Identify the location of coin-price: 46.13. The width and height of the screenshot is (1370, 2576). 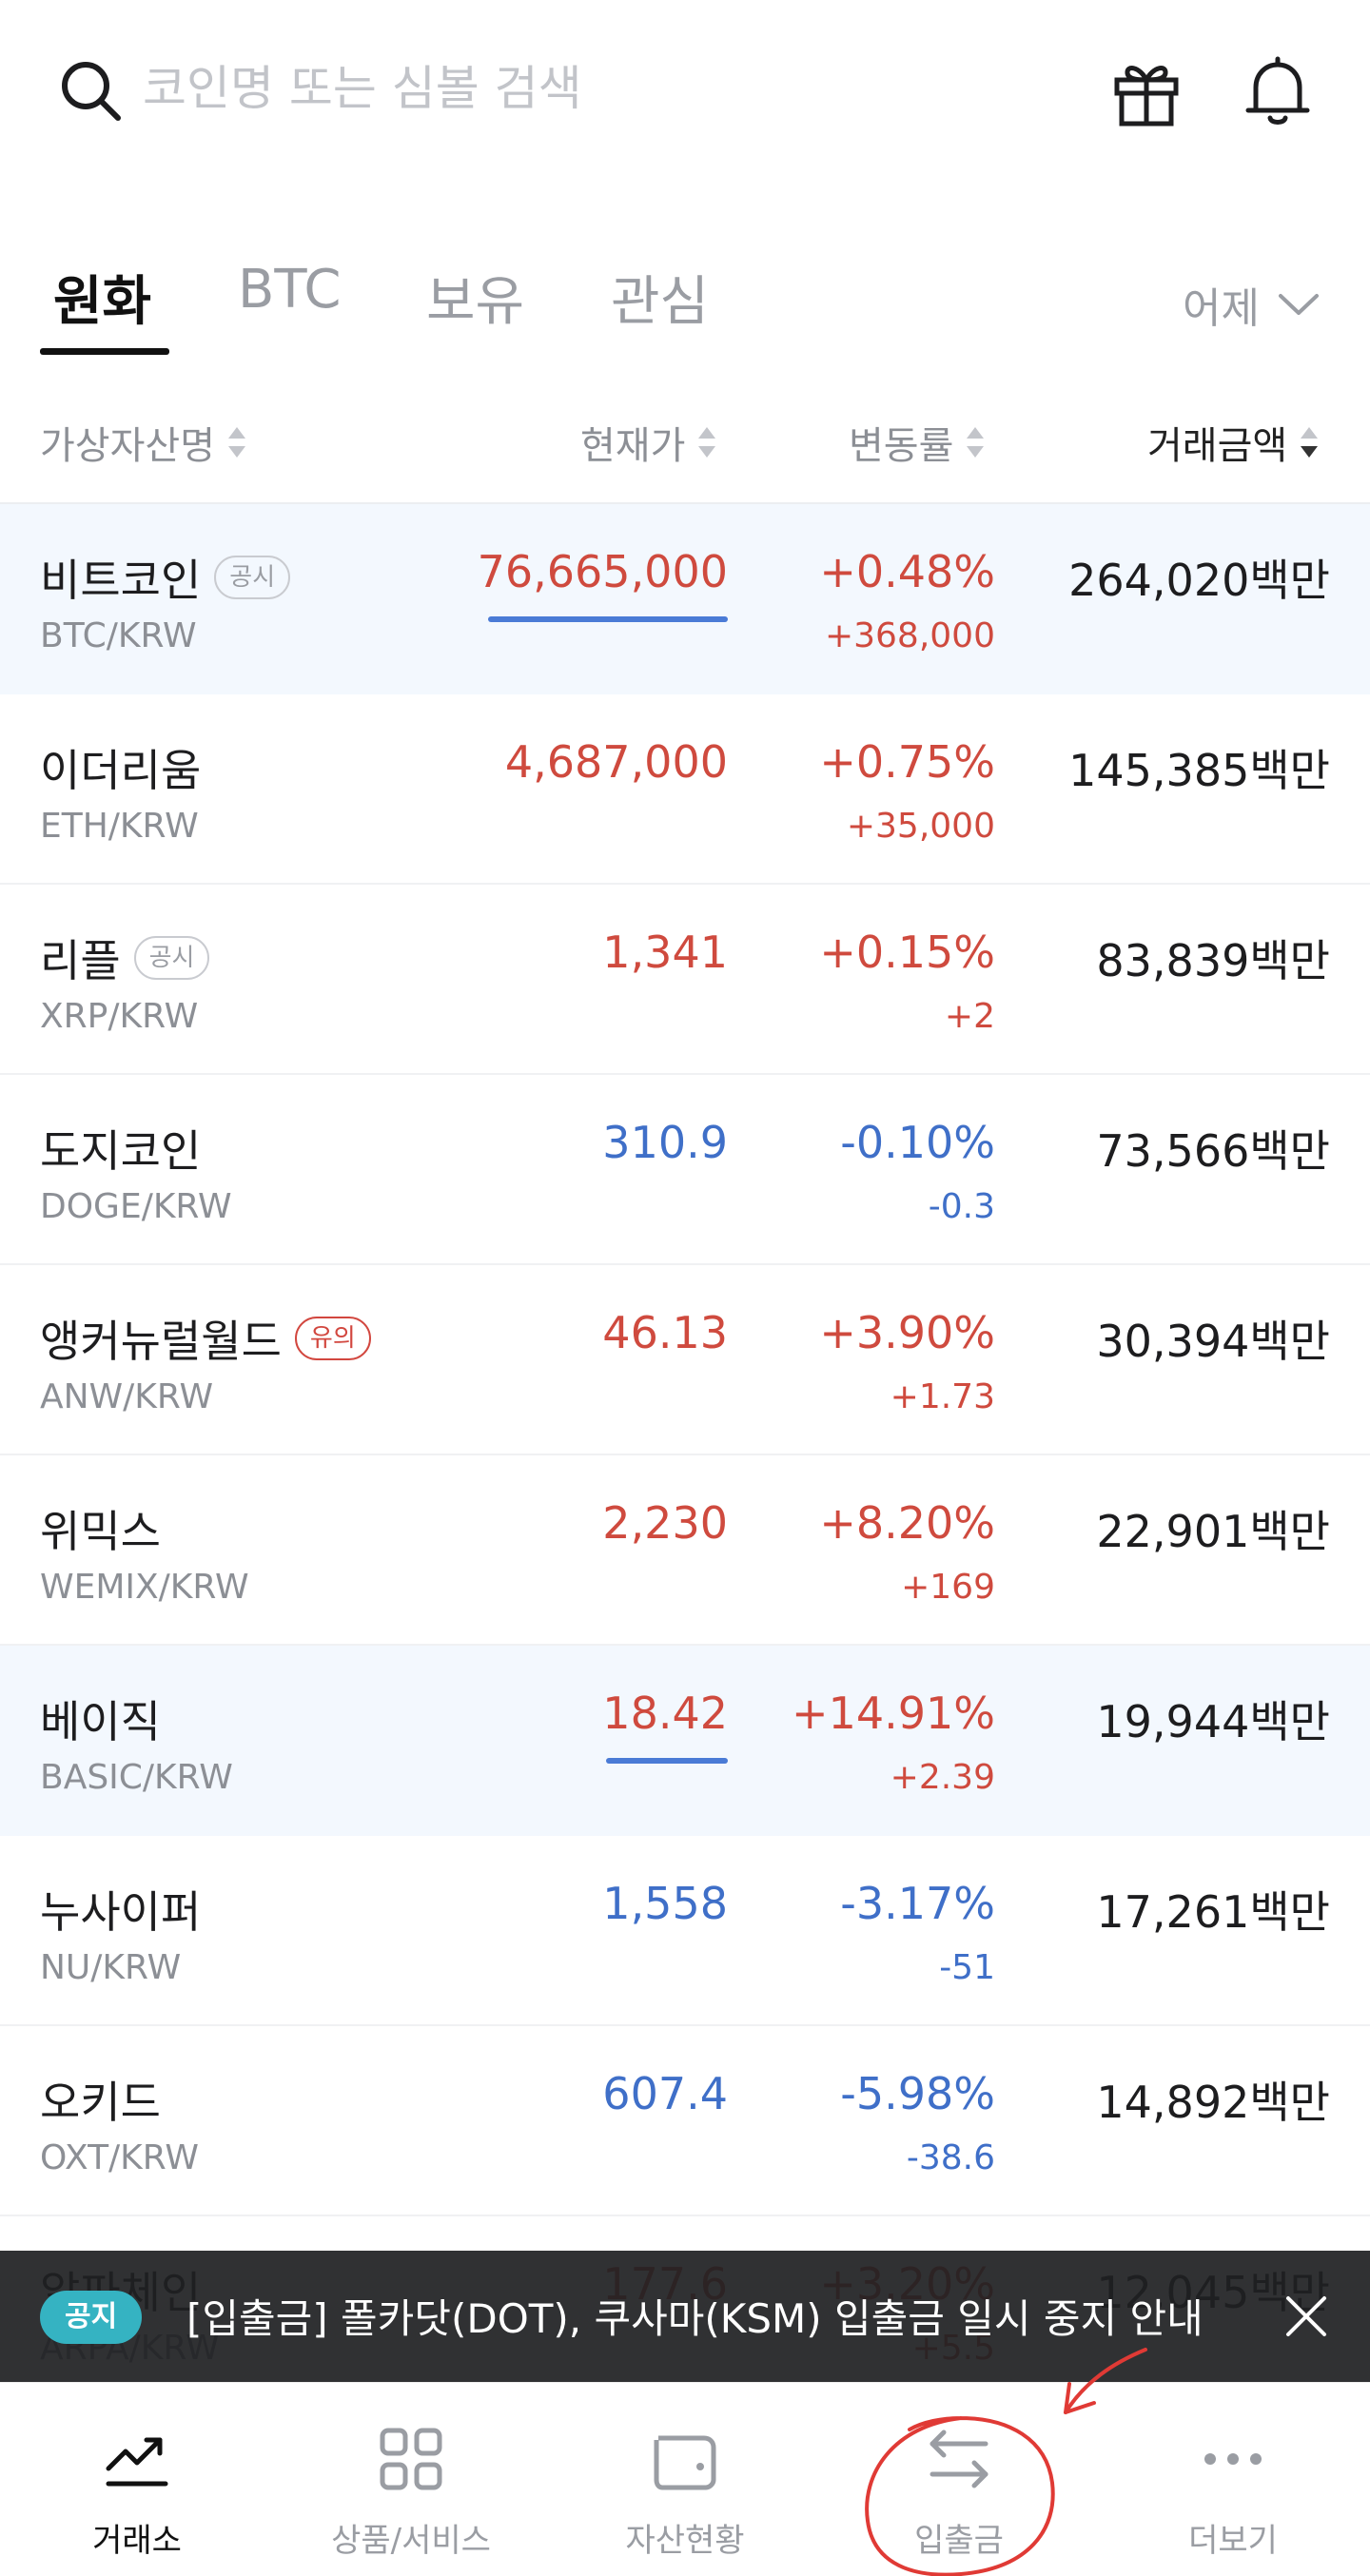
(665, 1333).